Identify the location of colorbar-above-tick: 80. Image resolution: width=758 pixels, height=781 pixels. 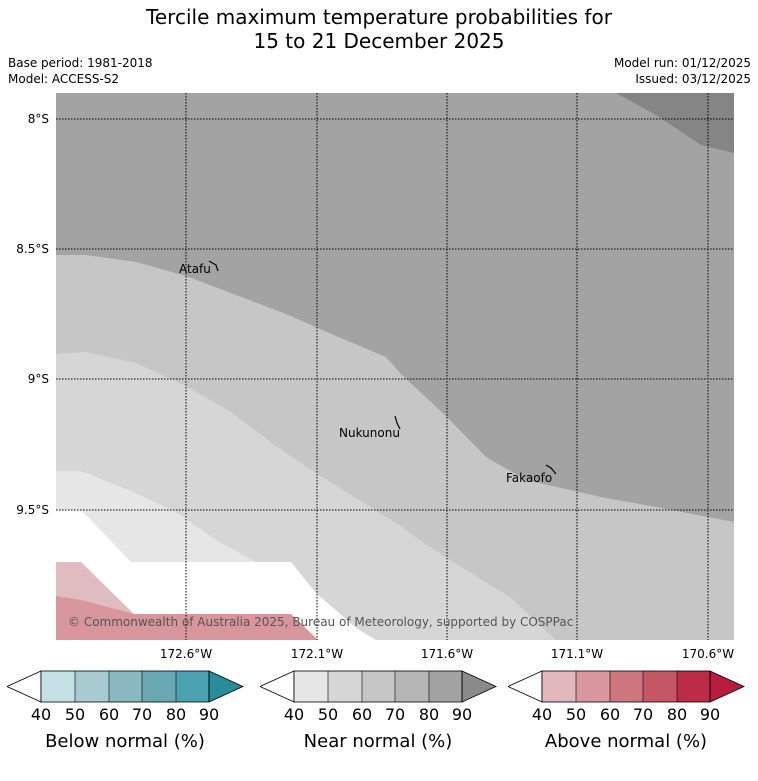
(677, 714).